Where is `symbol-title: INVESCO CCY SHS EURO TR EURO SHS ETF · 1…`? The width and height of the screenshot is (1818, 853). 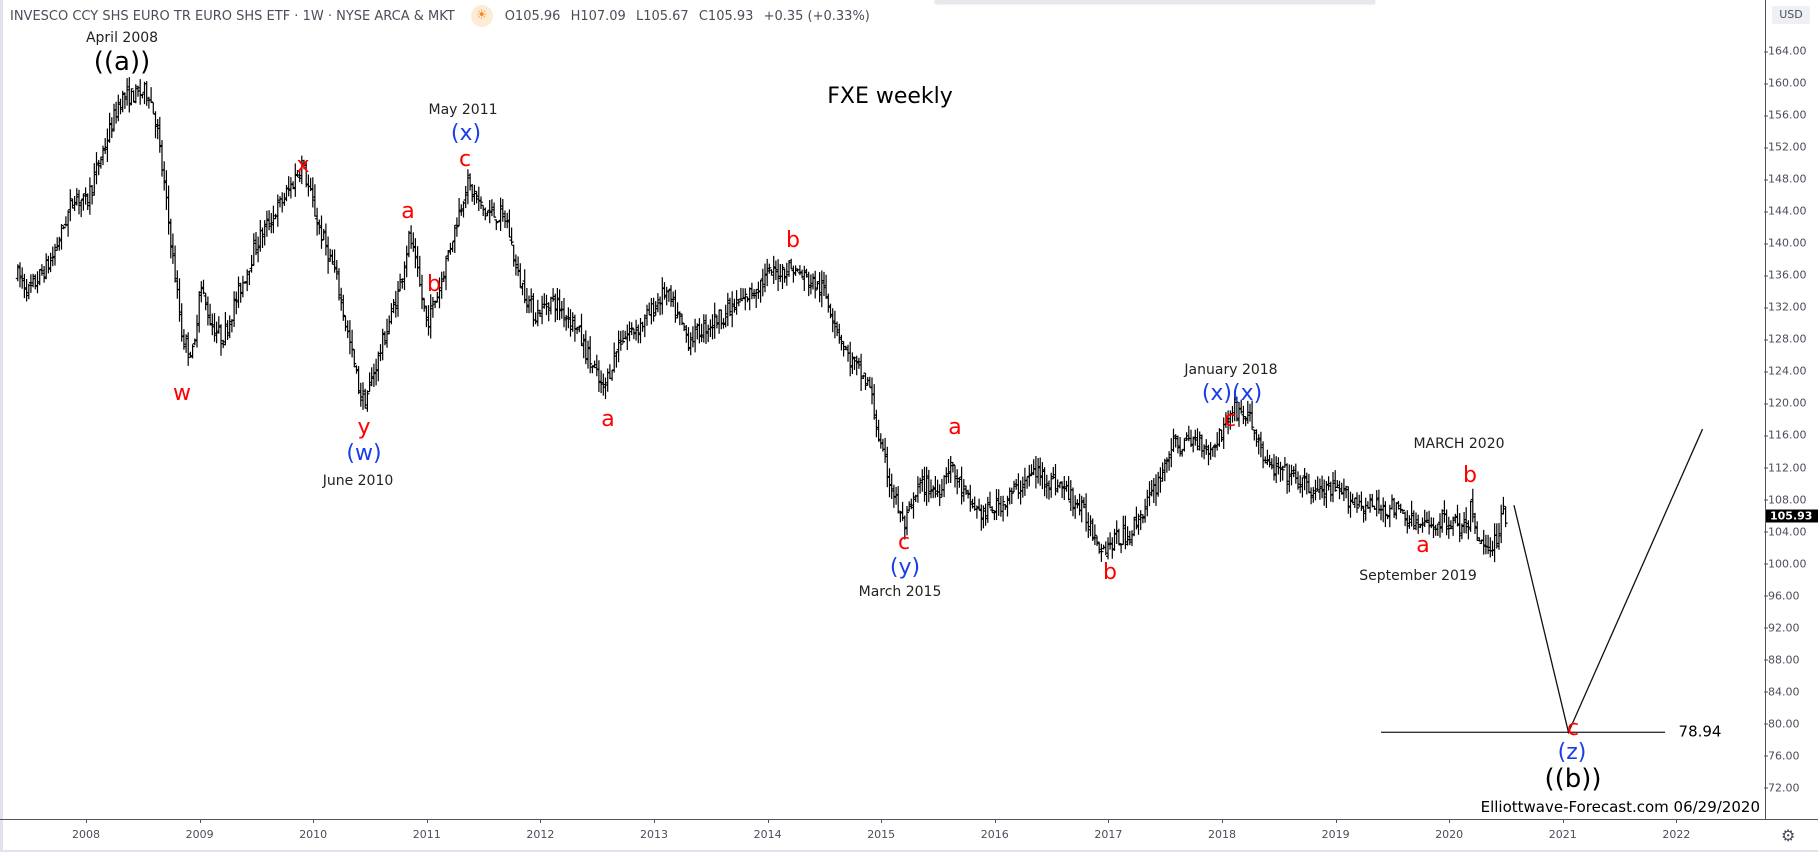 symbol-title: INVESCO CCY SHS EURO TR EURO SHS ETF · 1… is located at coordinates (232, 16).